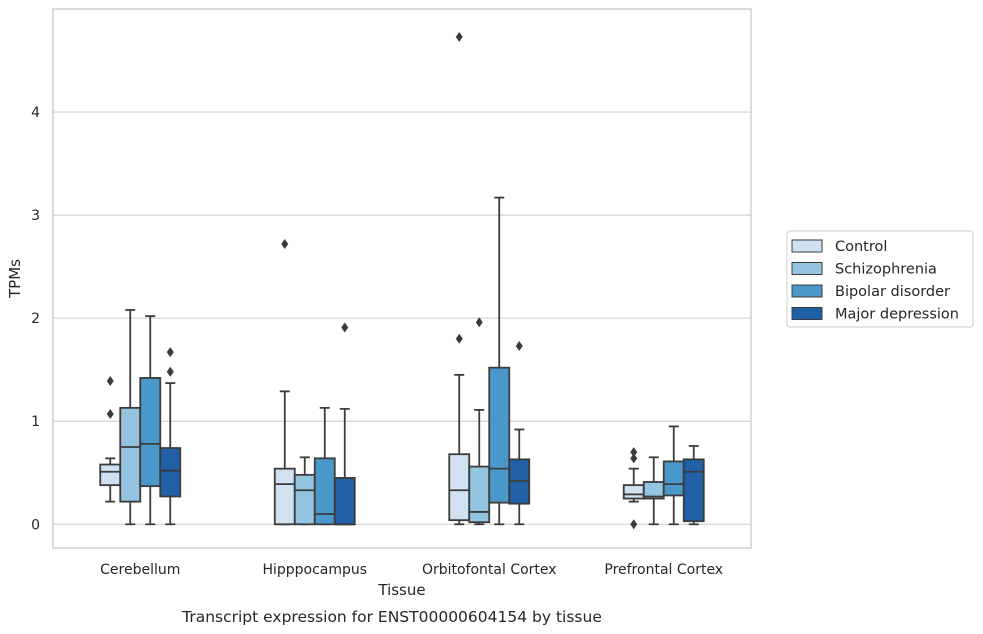 This screenshot has width=983, height=634. I want to click on y-axis-label: TPMs, so click(15, 279).